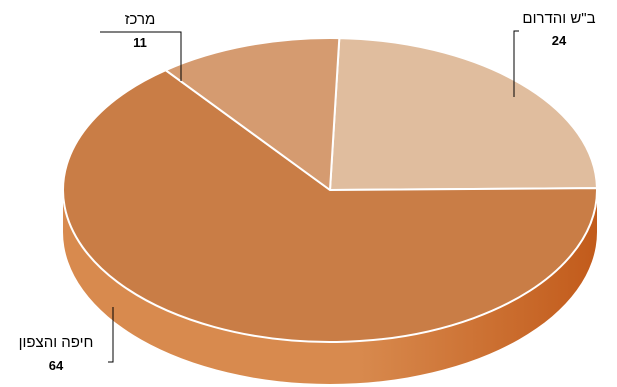 The width and height of the screenshot is (617, 387). Describe the element at coordinates (56, 365) in the screenshot. I see `slice-value-north: 64` at that location.